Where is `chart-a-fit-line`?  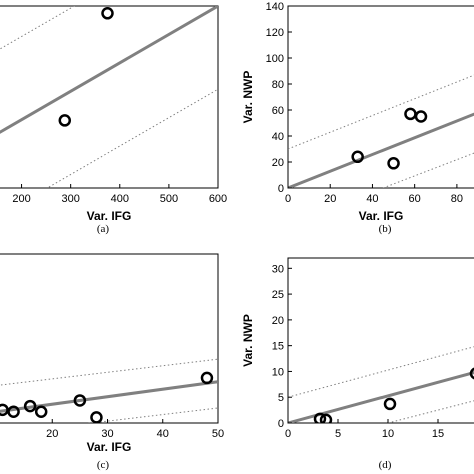 chart-a-fit-line is located at coordinates (109, 70).